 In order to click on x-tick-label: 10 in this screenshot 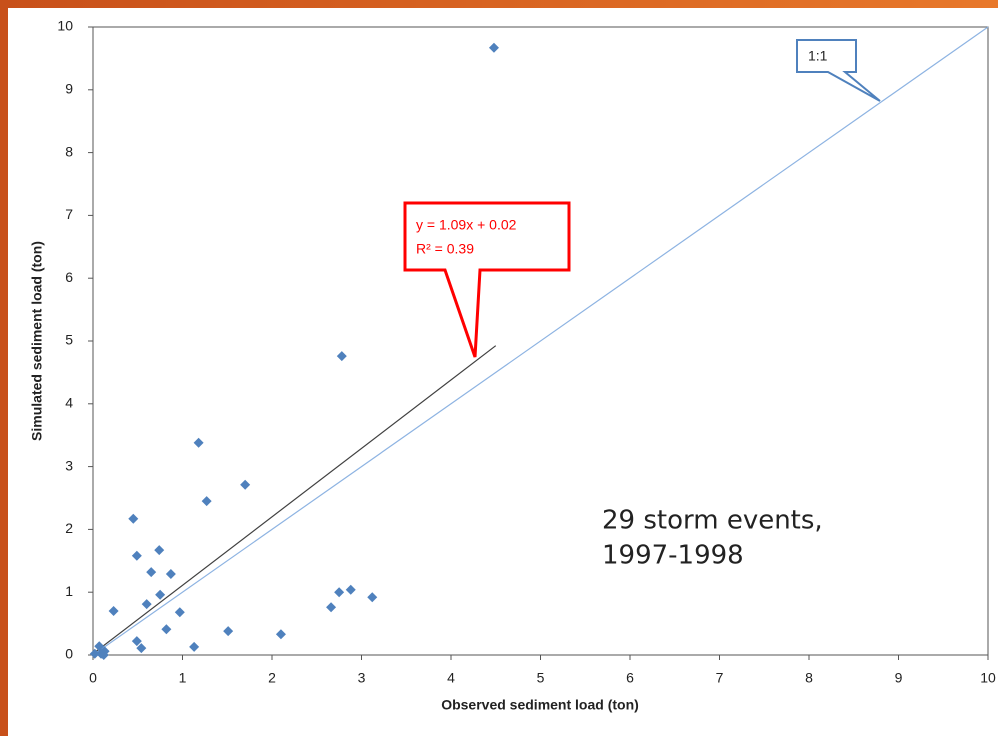, I will do `click(988, 678)`.